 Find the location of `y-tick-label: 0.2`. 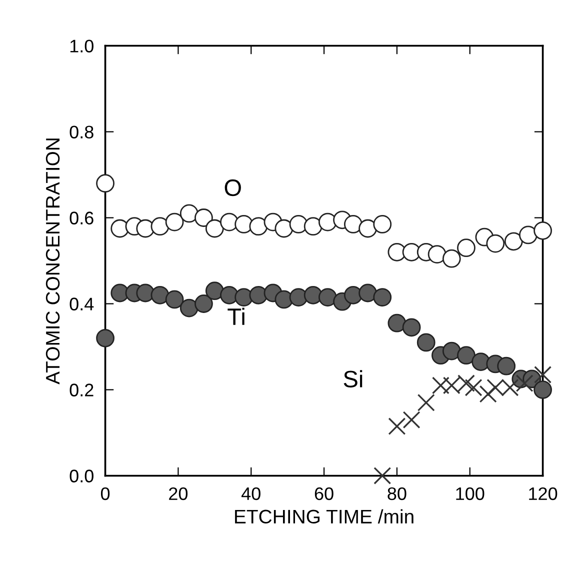

y-tick-label: 0.2 is located at coordinates (82, 390).